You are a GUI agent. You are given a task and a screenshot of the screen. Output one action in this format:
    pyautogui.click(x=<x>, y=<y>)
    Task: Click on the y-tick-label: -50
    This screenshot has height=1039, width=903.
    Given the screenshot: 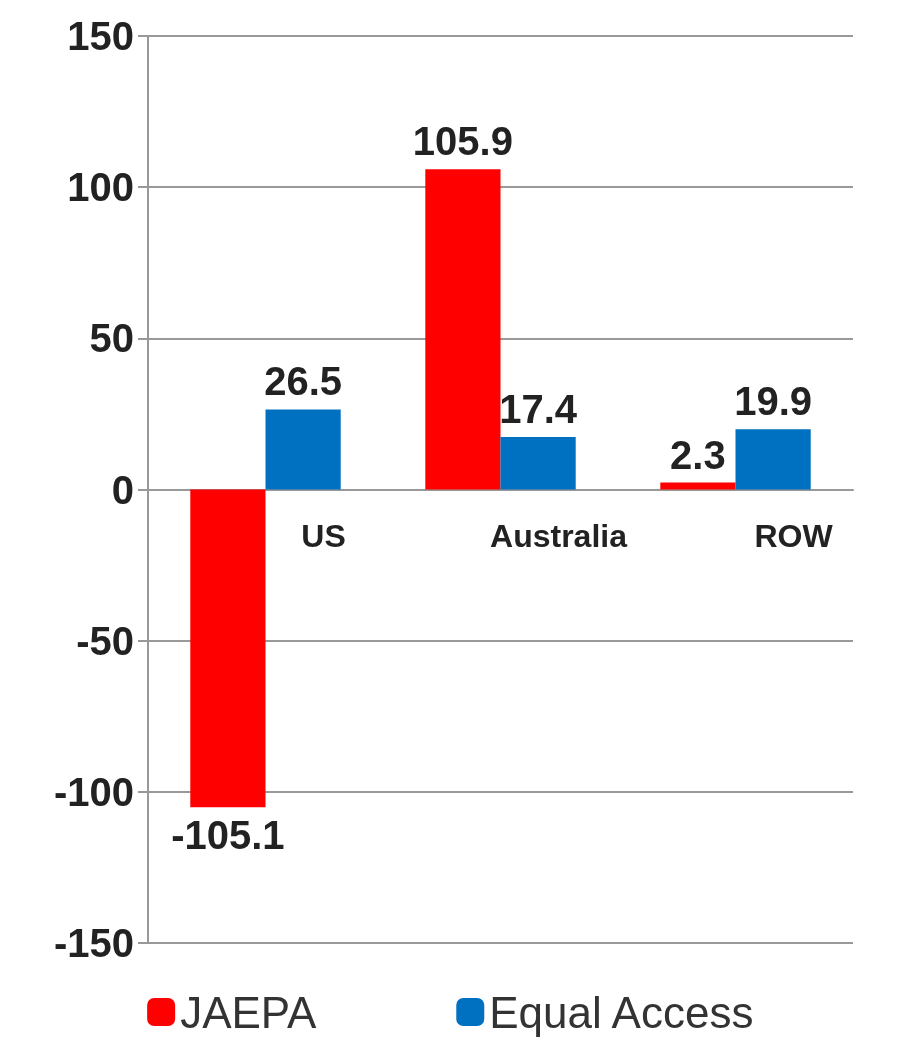 What is the action you would take?
    pyautogui.click(x=105, y=640)
    